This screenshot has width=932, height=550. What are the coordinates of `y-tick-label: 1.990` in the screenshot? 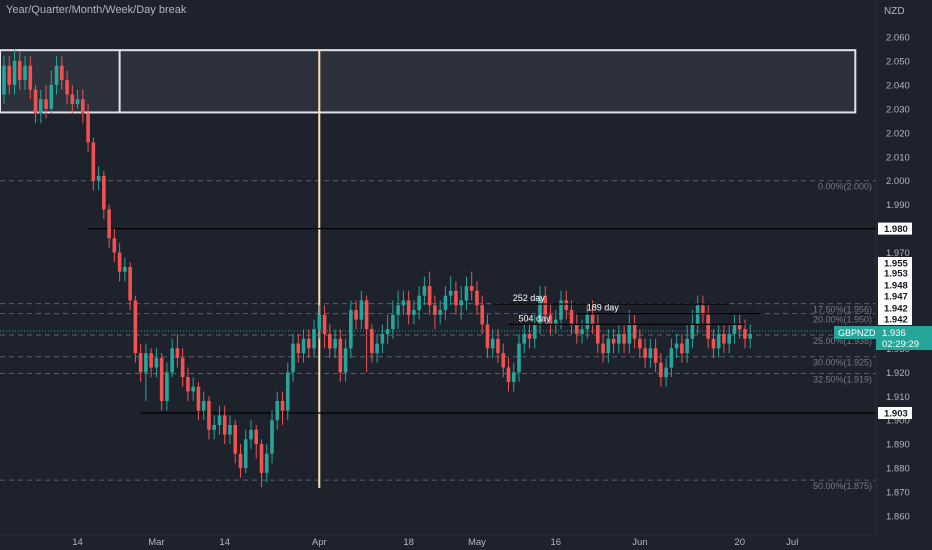 It's located at (898, 205).